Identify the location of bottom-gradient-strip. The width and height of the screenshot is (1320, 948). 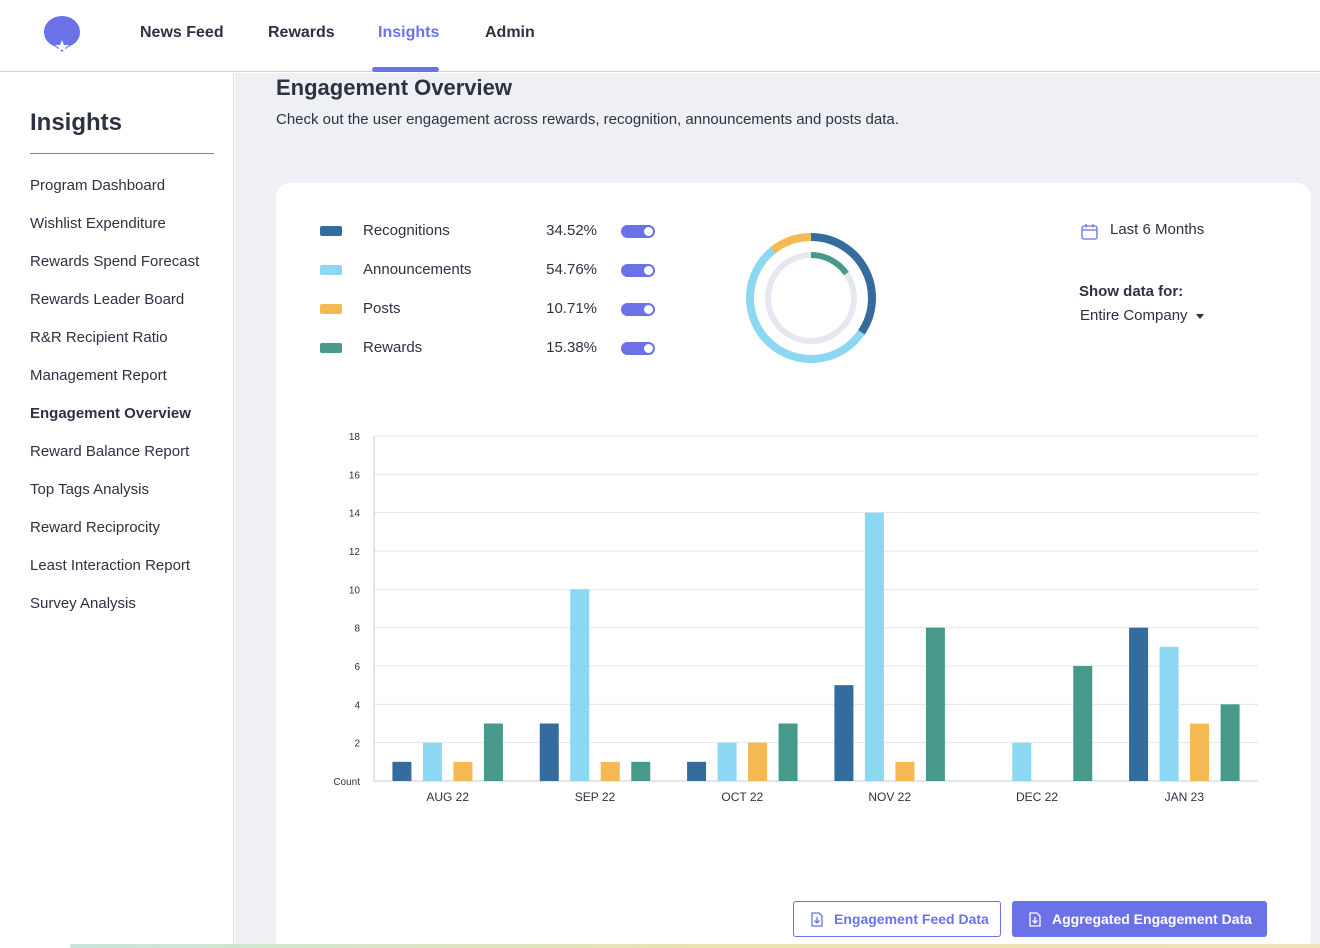
(695, 946).